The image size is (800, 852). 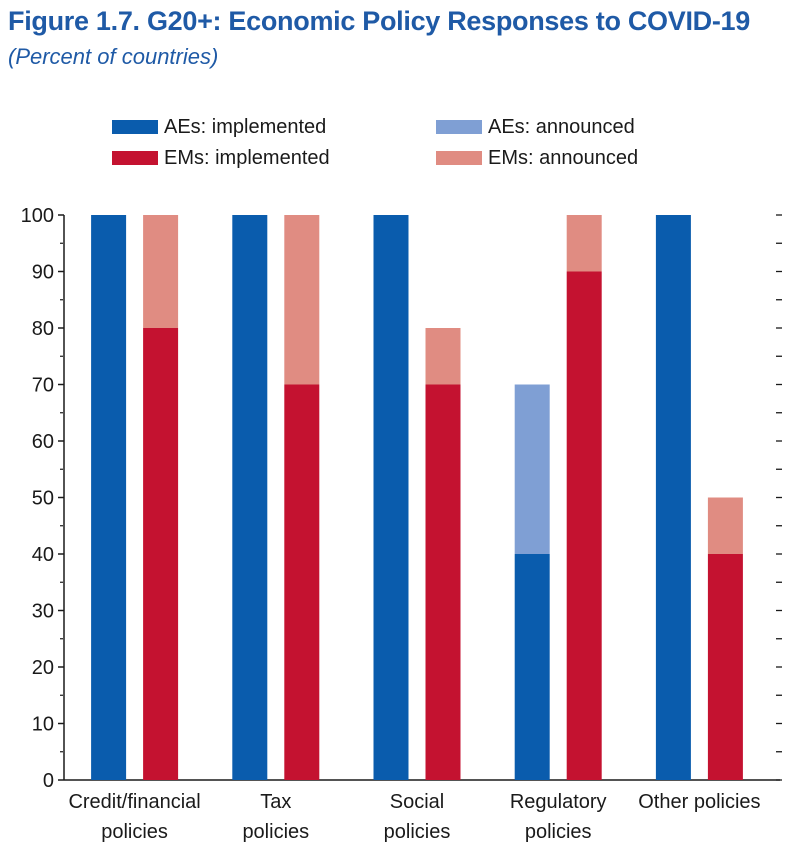 I want to click on legend-item-aes-implemented: AEs: implemented, so click(x=219, y=127).